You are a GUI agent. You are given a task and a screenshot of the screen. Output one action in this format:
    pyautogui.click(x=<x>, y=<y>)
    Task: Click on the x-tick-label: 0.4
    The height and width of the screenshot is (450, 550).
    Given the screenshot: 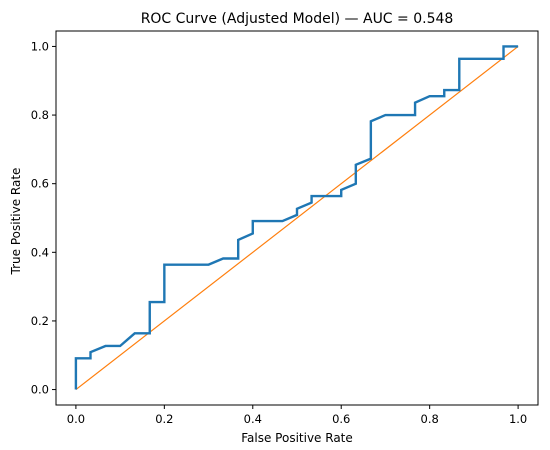 What is the action you would take?
    pyautogui.click(x=253, y=419)
    